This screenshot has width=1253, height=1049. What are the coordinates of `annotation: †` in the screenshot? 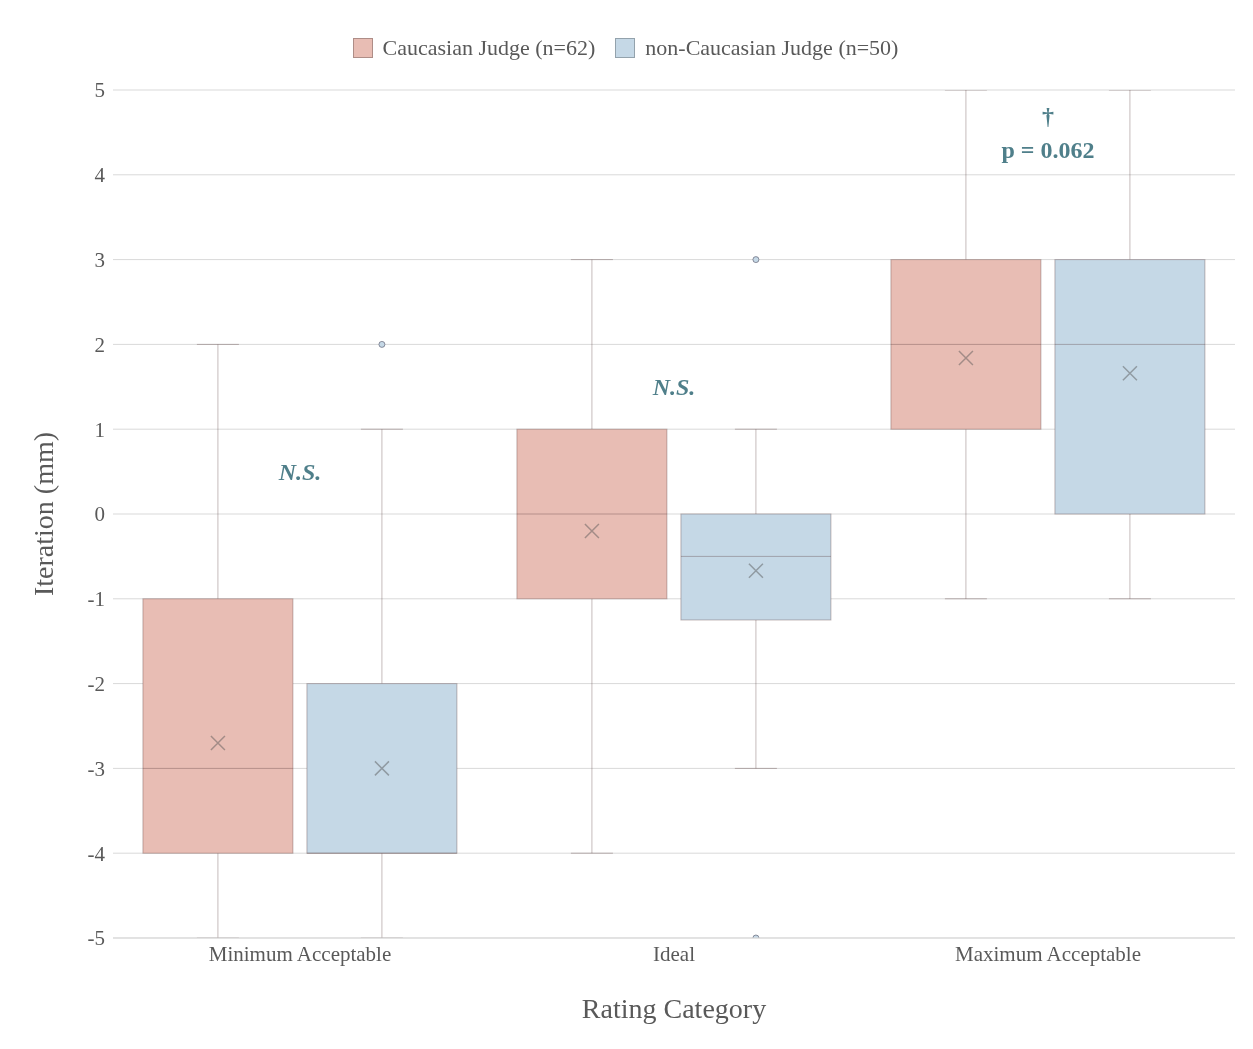 It's located at (1048, 115).